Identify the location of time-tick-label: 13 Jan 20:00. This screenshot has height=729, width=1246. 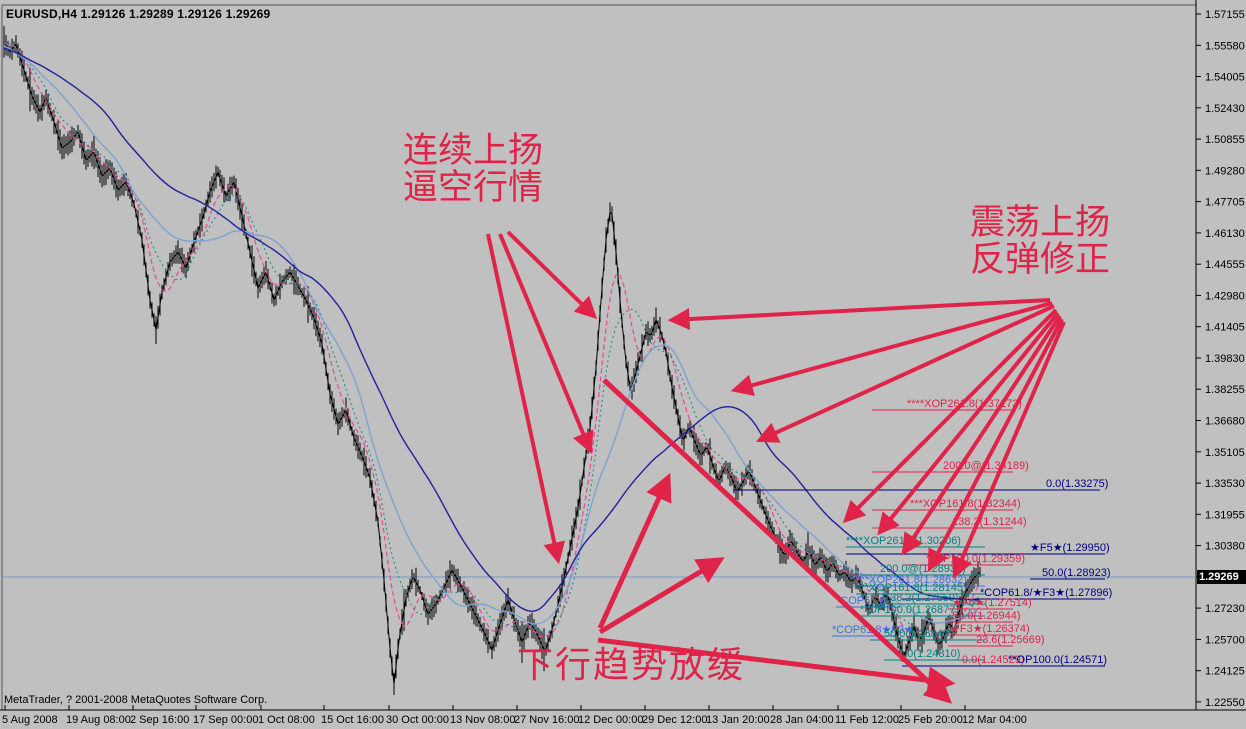
(738, 720).